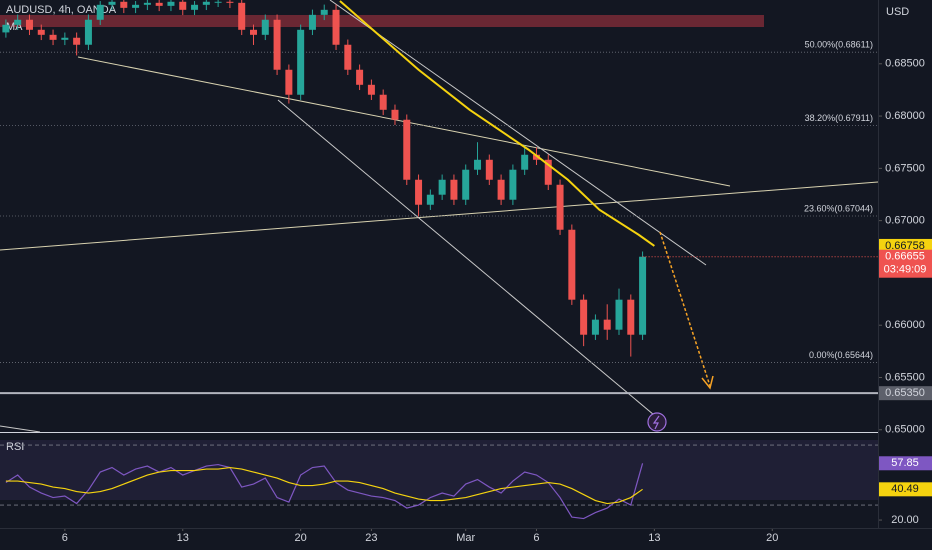  Describe the element at coordinates (905, 168) in the screenshot. I see `y-tick-label: 0.67500` at that location.